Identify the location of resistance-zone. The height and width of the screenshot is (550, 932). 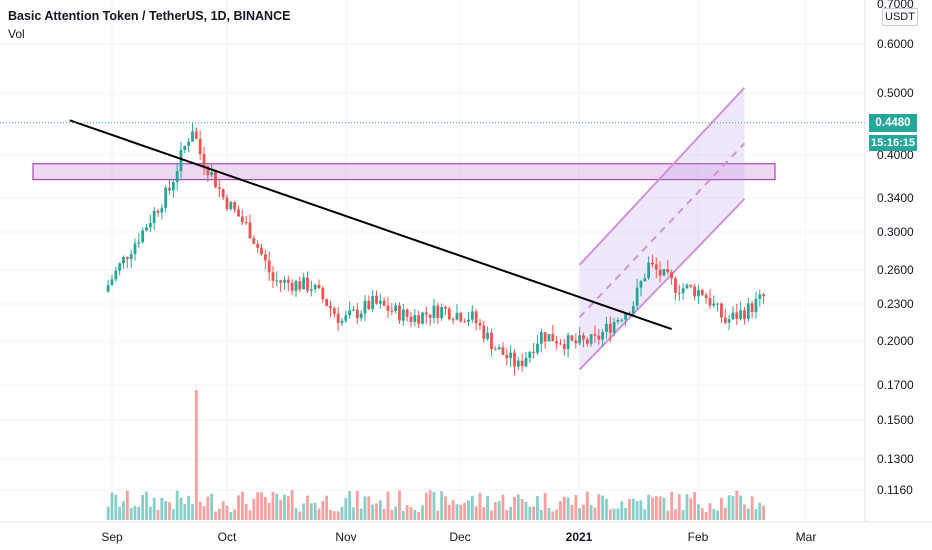
(404, 172).